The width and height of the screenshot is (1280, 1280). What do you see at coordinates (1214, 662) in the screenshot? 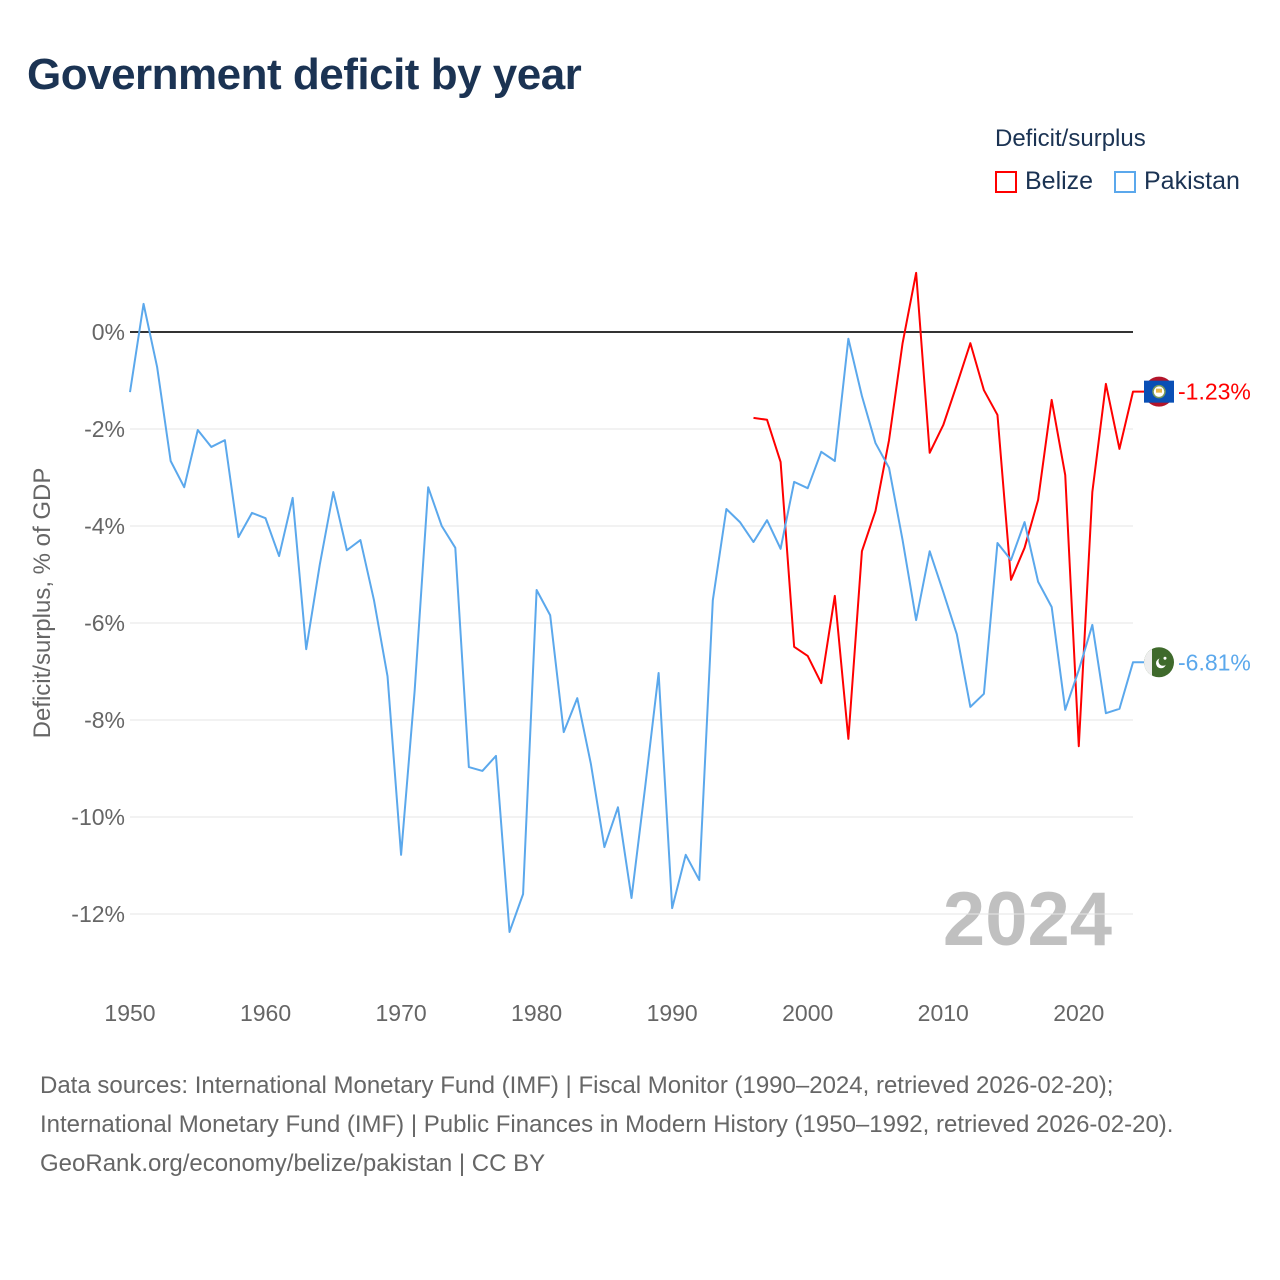
I see `end-value-label-pakistan: -6.81%` at bounding box center [1214, 662].